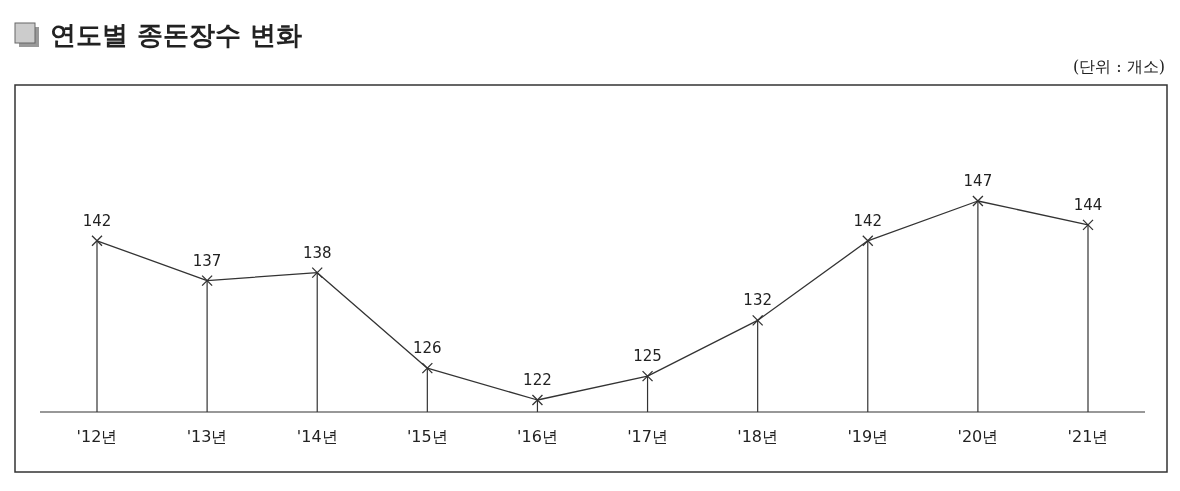 This screenshot has width=1180, height=491. I want to click on x-tick-label: '21년, so click(1088, 436).